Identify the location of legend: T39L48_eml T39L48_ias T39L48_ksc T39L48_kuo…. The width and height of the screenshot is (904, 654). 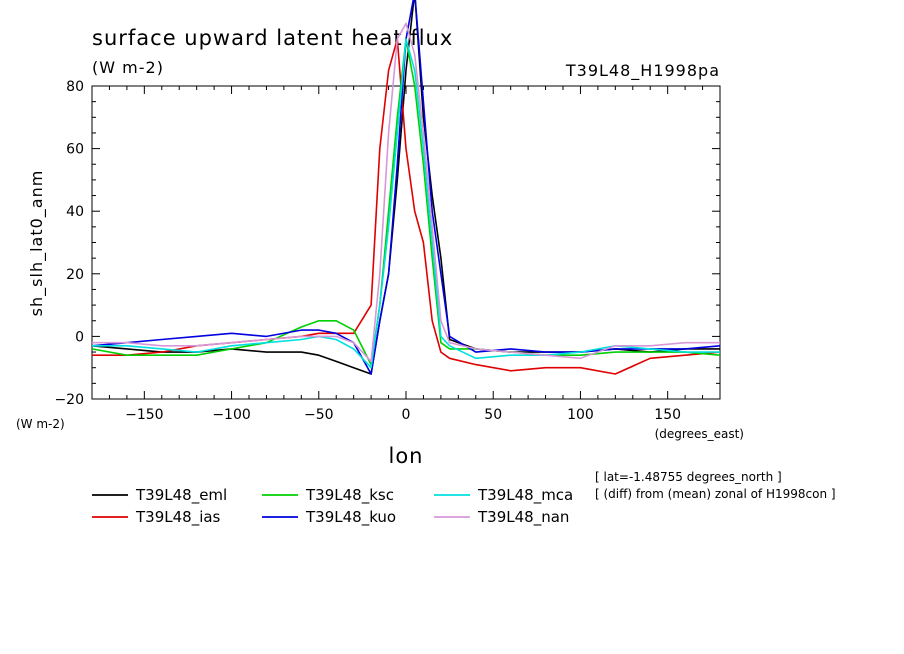
(332, 506).